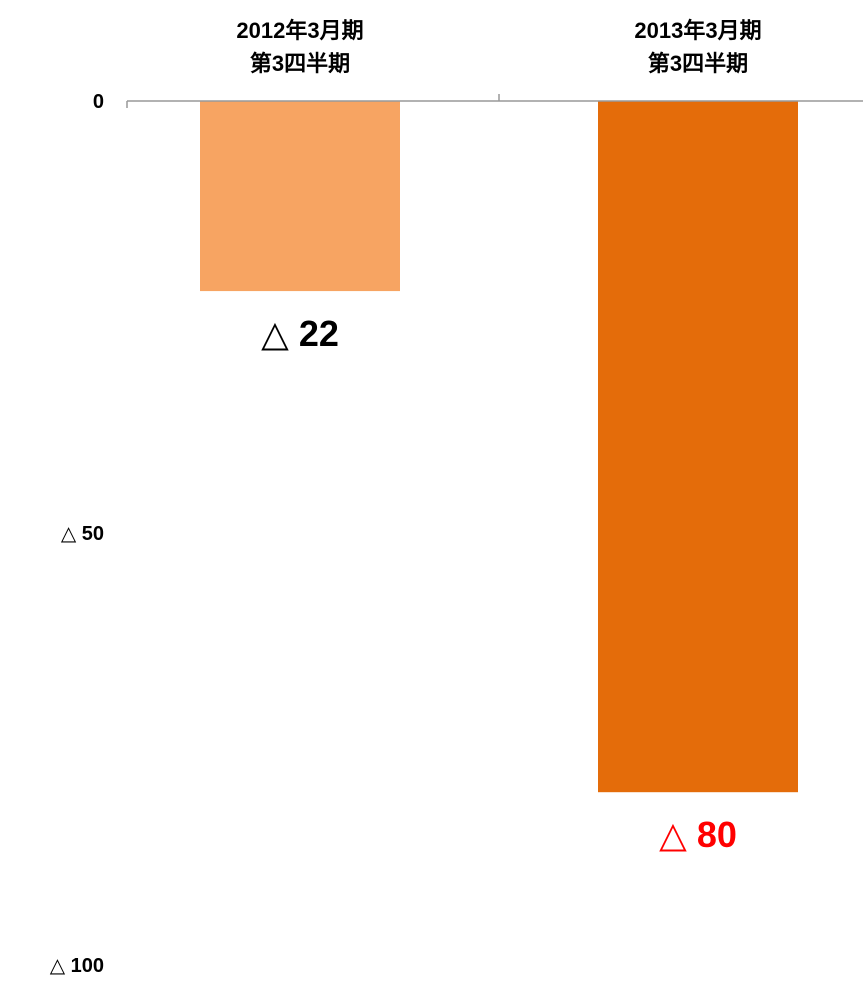 This screenshot has height=982, width=863. I want to click on data-label-0: △ 22, so click(300, 333).